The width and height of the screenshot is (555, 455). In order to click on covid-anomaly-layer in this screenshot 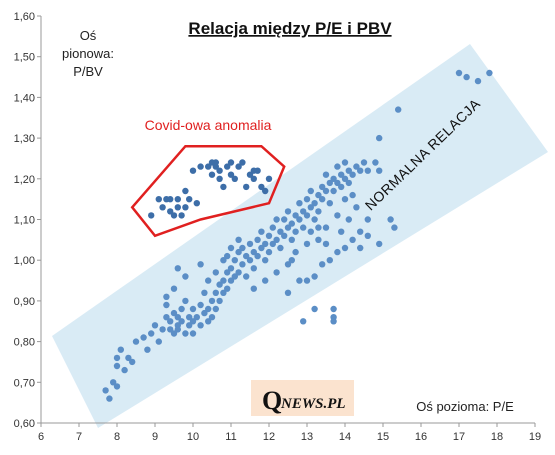, I will do `click(208, 191)`.